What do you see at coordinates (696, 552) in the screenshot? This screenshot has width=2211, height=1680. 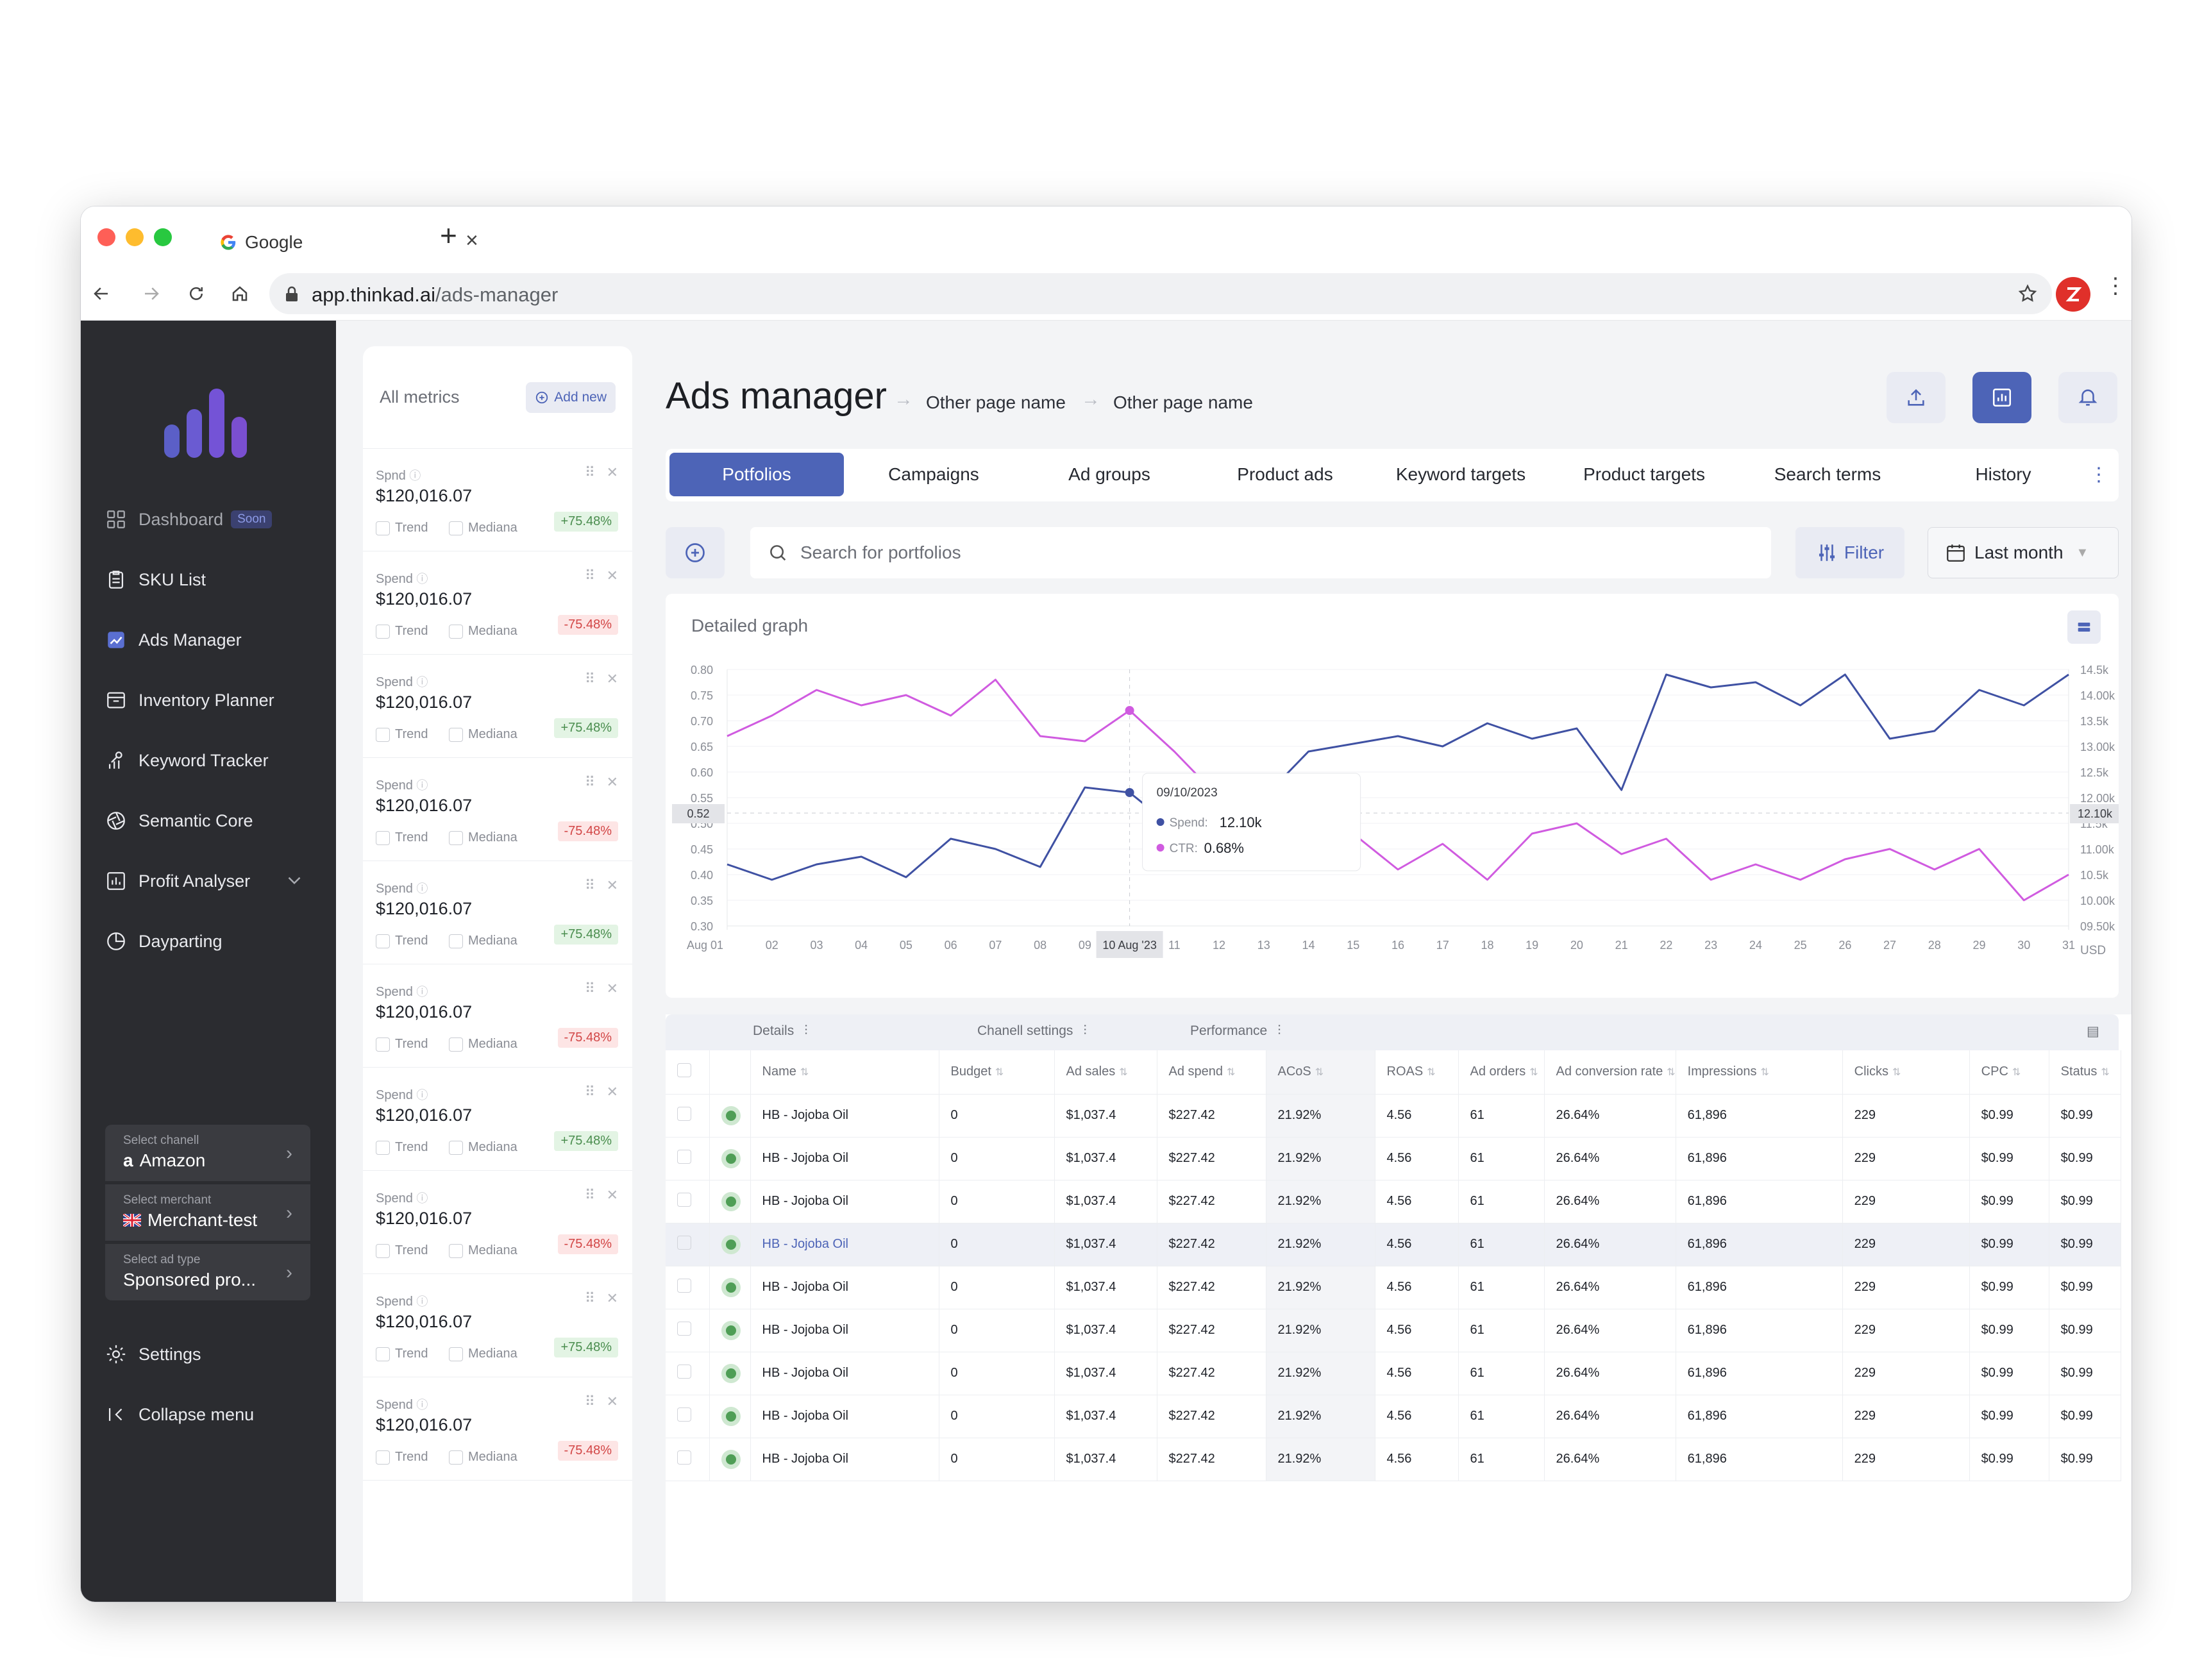 I see `add-button` at bounding box center [696, 552].